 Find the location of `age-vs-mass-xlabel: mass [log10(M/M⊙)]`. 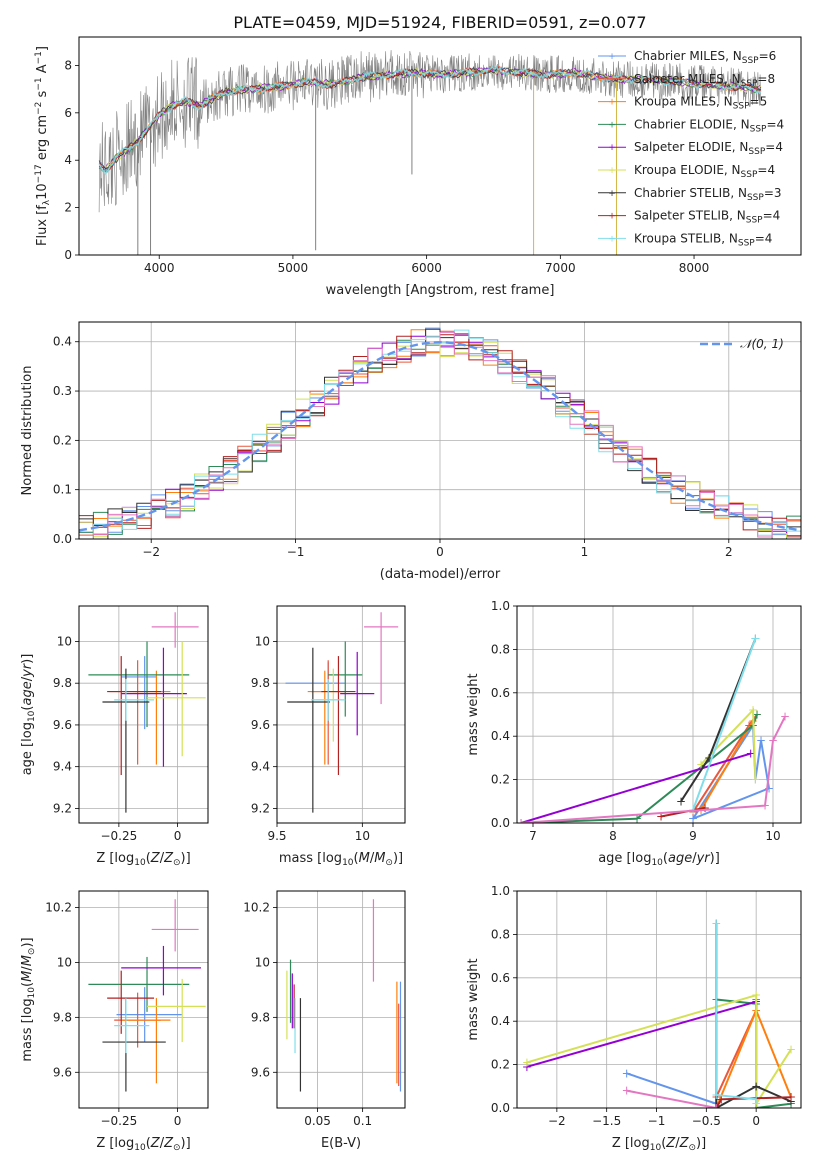

age-vs-mass-xlabel: mass [log10(M/M⊙)] is located at coordinates (341, 859).